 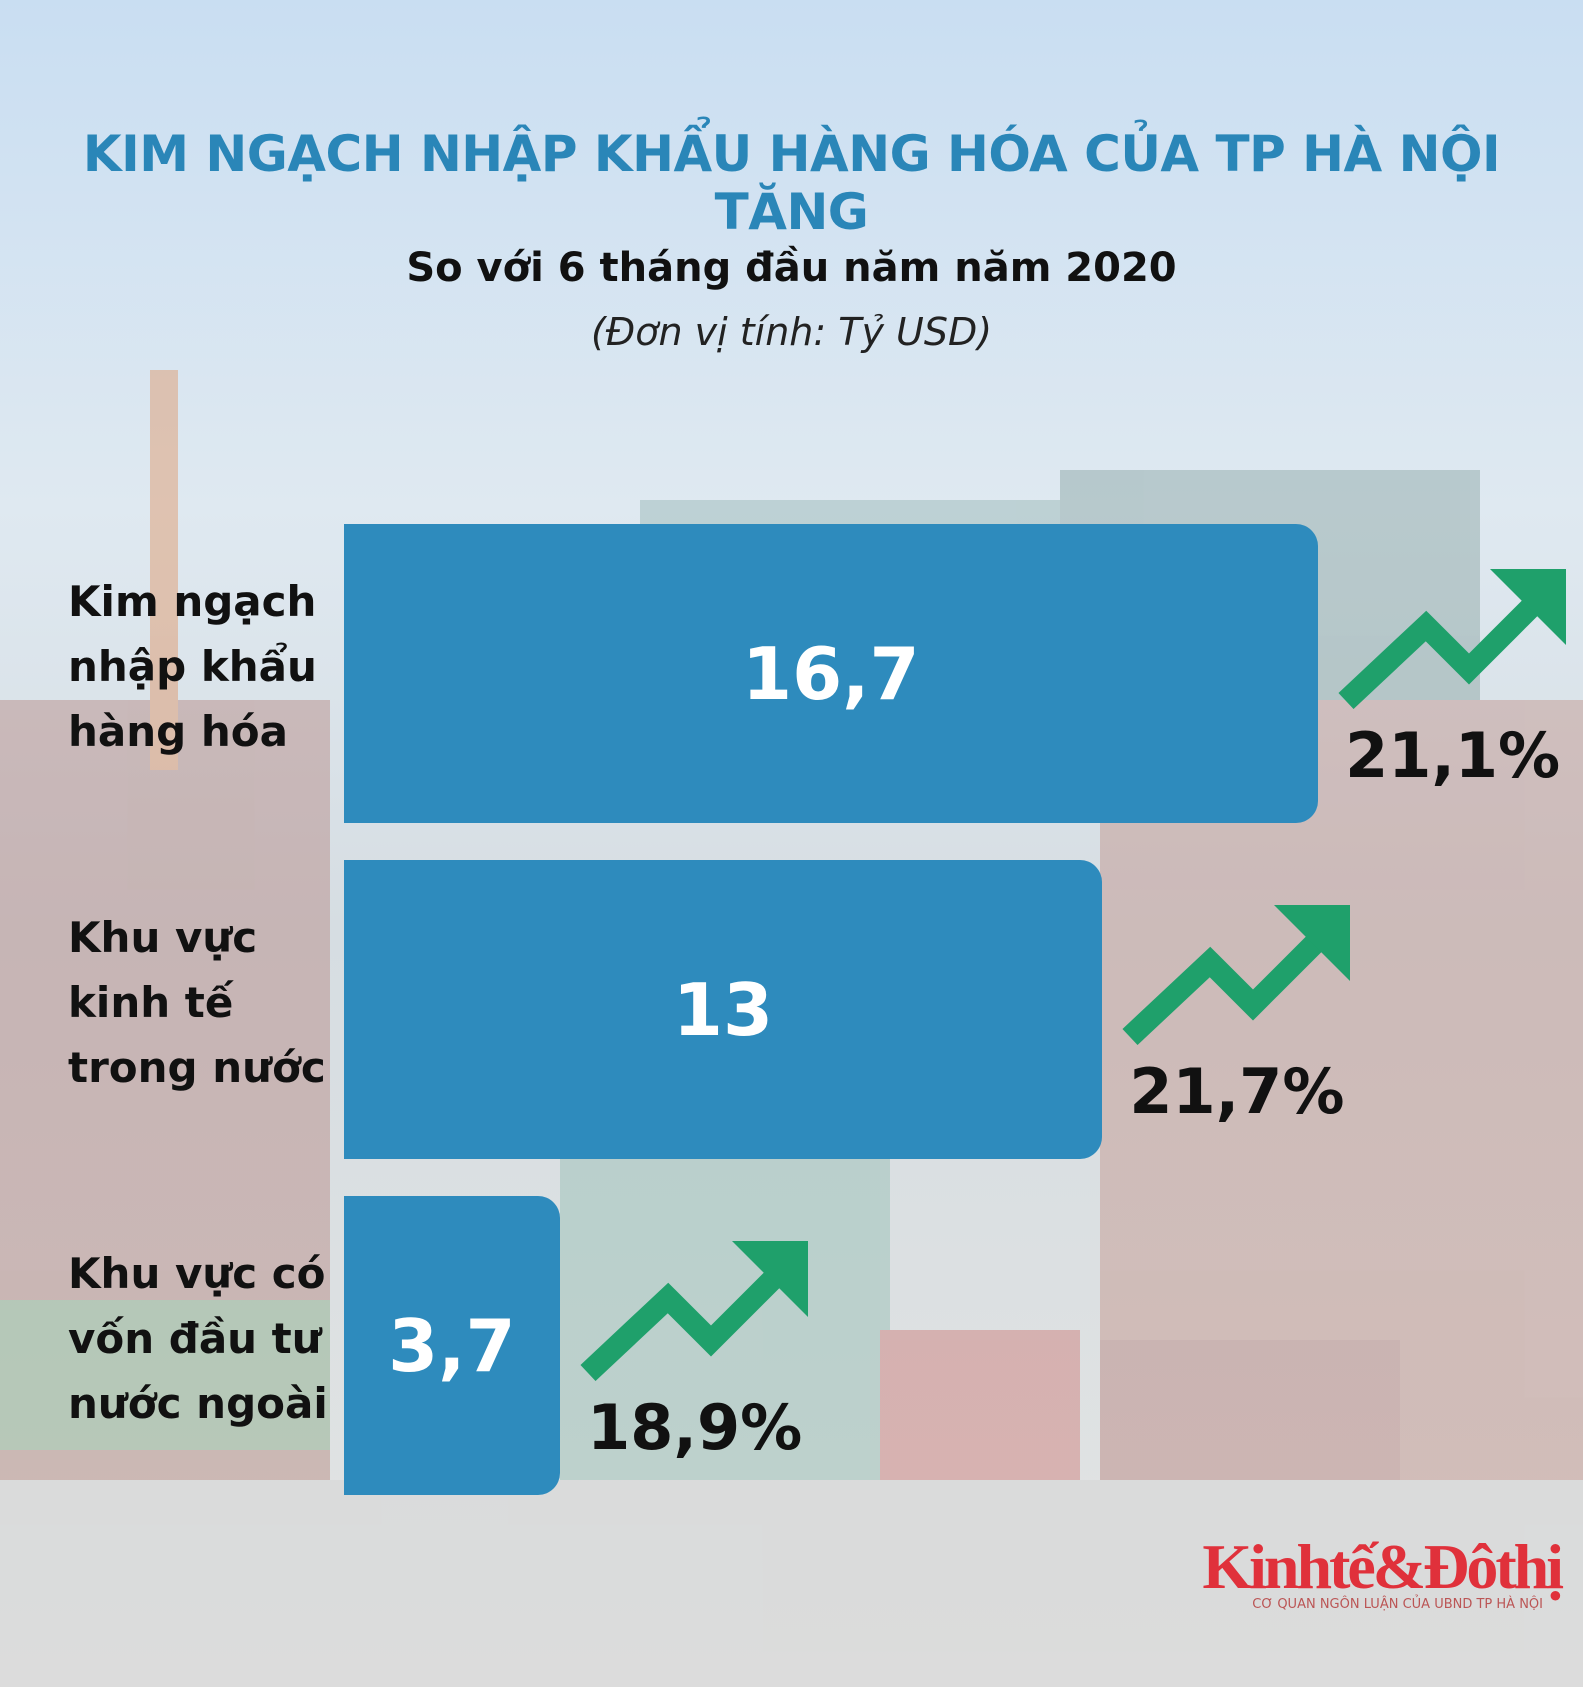 What do you see at coordinates (1383, 1566) in the screenshot?
I see `logo: Kinhtế&Đôthị` at bounding box center [1383, 1566].